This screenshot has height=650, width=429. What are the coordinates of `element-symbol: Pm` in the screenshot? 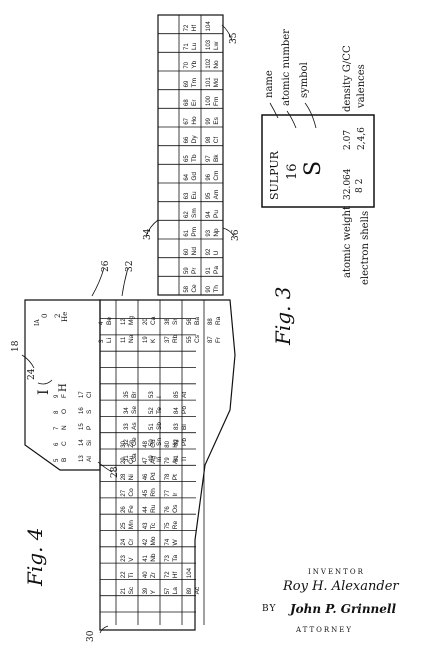 It's located at (194, 232).